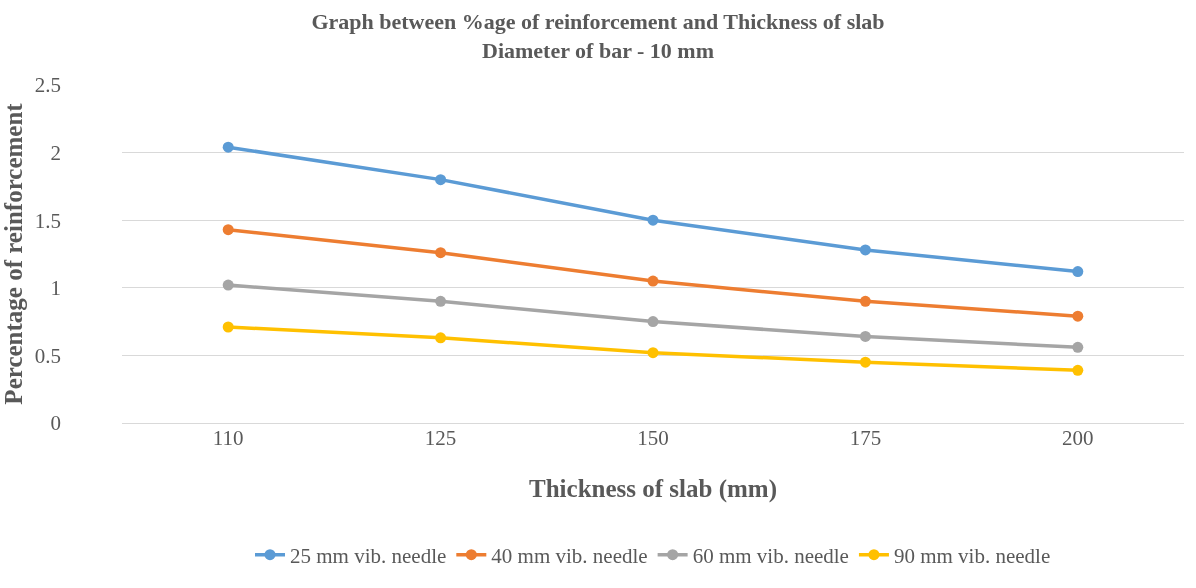 This screenshot has height=588, width=1196. I want to click on x-tick-label: 150, so click(653, 438).